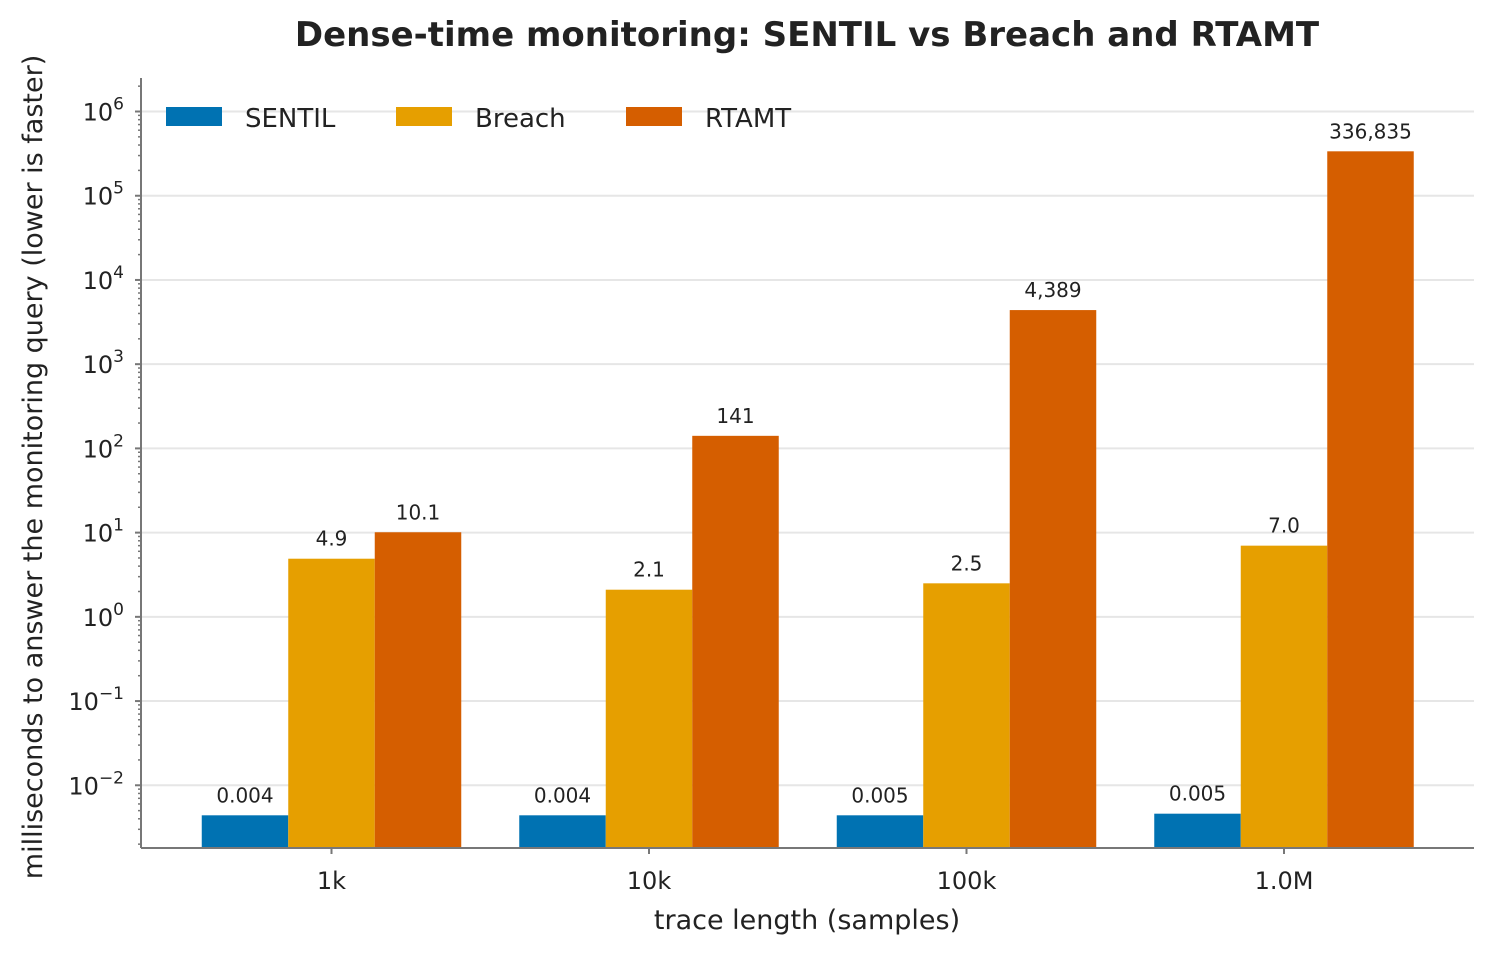 This screenshot has width=1493, height=955. What do you see at coordinates (735, 641) in the screenshot?
I see `bar-rtamt-10k` at bounding box center [735, 641].